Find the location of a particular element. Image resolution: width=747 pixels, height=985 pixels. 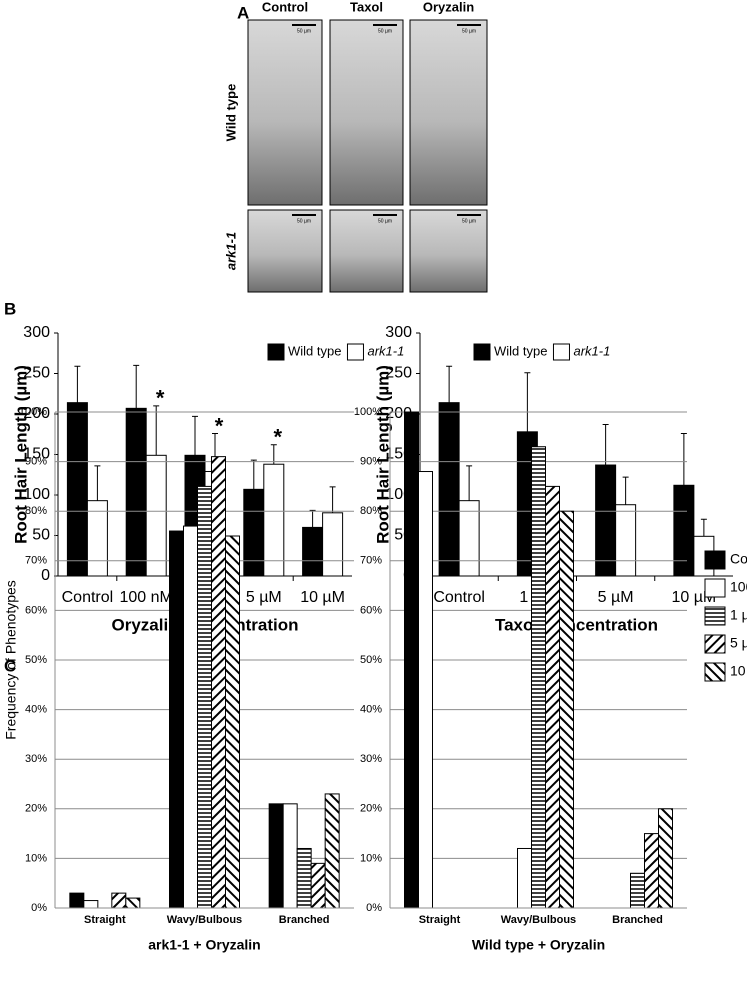

row-label: ark1-1 is located at coordinates (230, 251).